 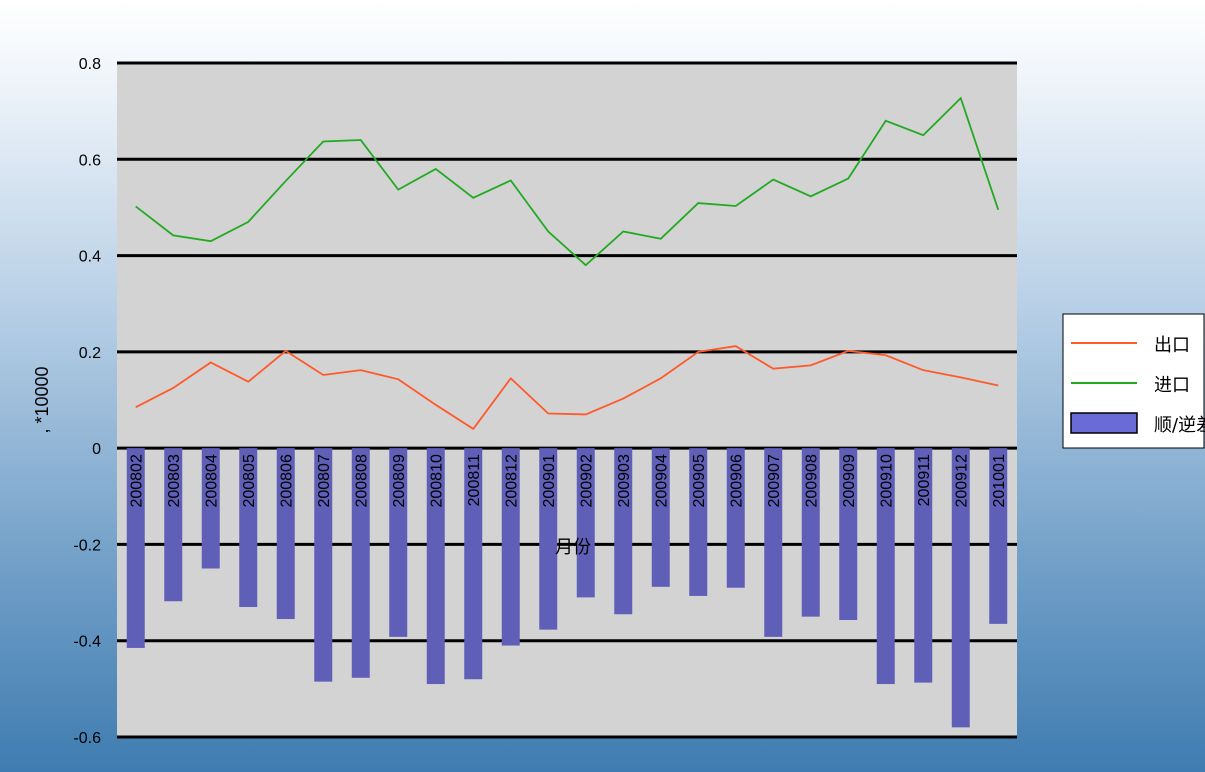 What do you see at coordinates (137, 480) in the screenshot?
I see `x-category-label: 200802` at bounding box center [137, 480].